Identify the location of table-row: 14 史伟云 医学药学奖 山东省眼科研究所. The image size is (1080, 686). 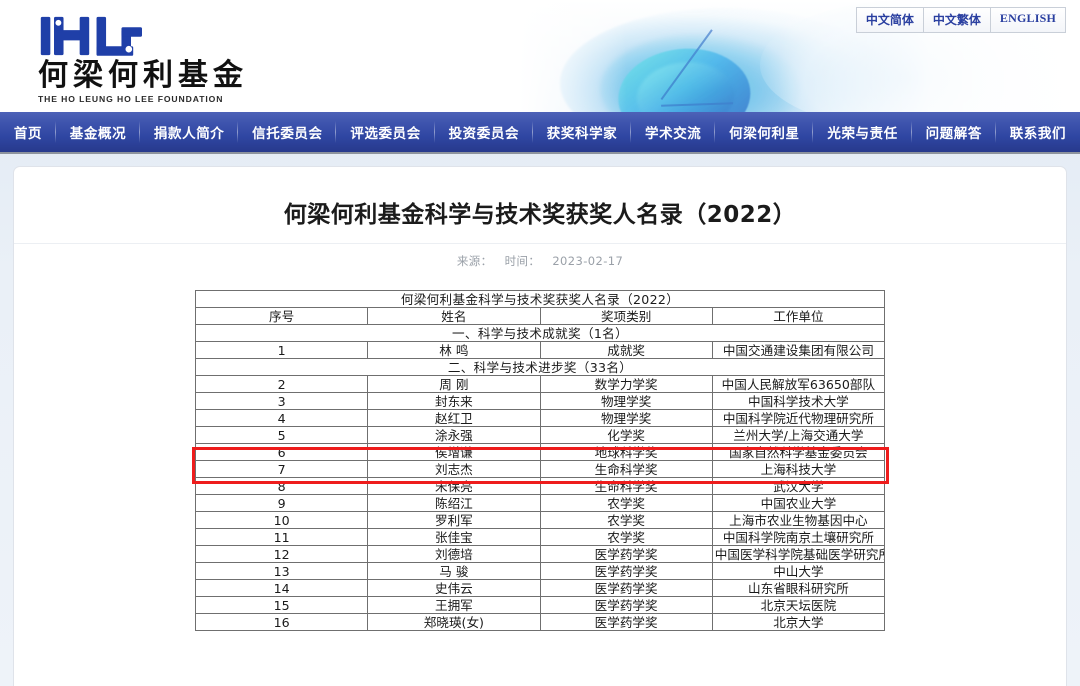
(540, 588).